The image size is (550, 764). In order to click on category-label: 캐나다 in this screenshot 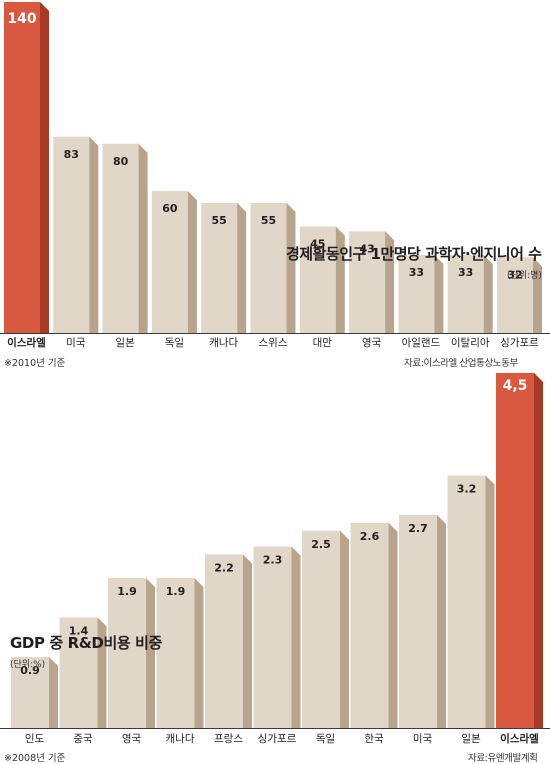, I will do `click(180, 739)`.